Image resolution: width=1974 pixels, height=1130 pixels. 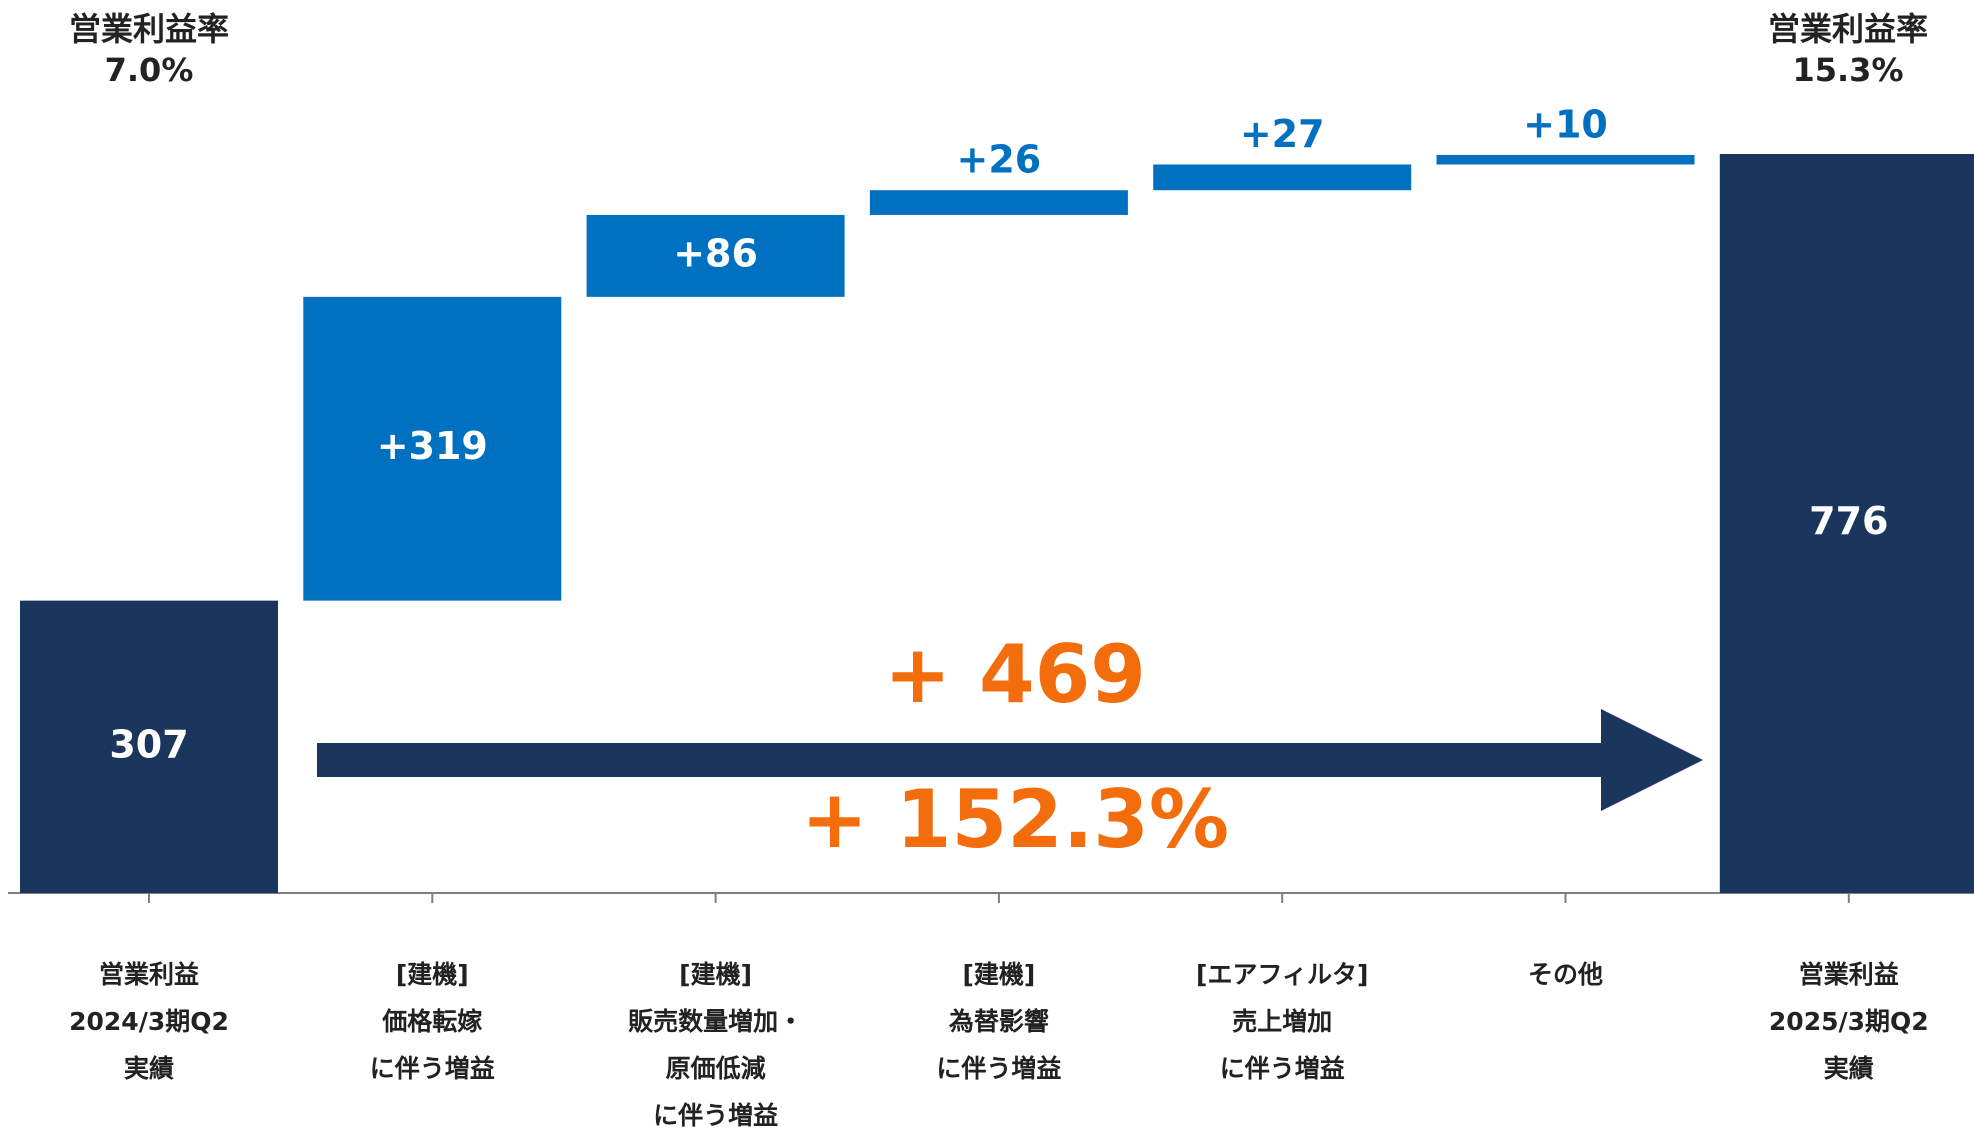 I want to click on x-tick-label: 売上増加, so click(x=1282, y=1021).